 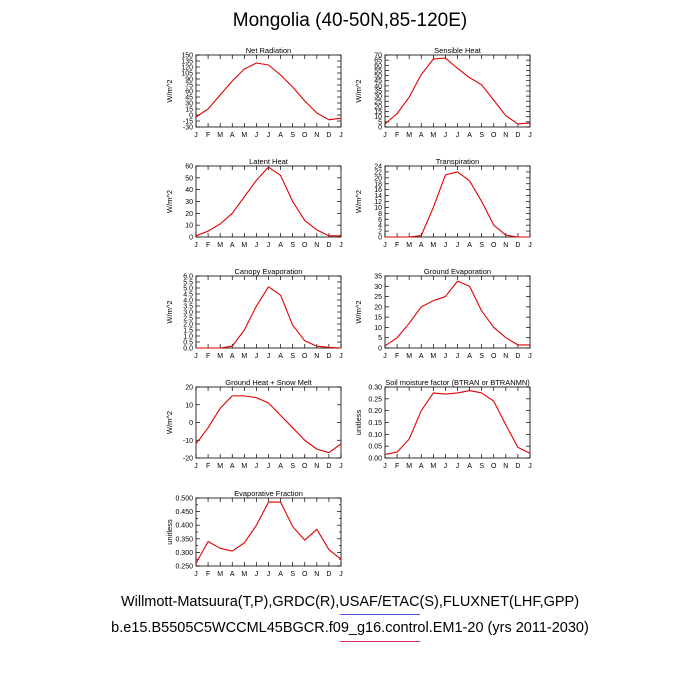 What do you see at coordinates (184, 553) in the screenshot?
I see `y-tick-label: 0.300` at bounding box center [184, 553].